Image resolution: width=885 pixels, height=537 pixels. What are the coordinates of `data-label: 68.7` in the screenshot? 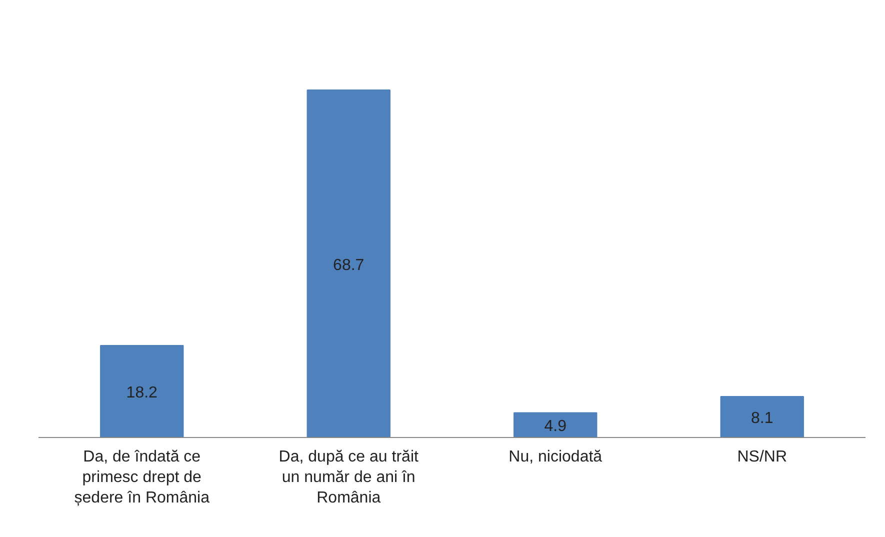 It's located at (348, 265).